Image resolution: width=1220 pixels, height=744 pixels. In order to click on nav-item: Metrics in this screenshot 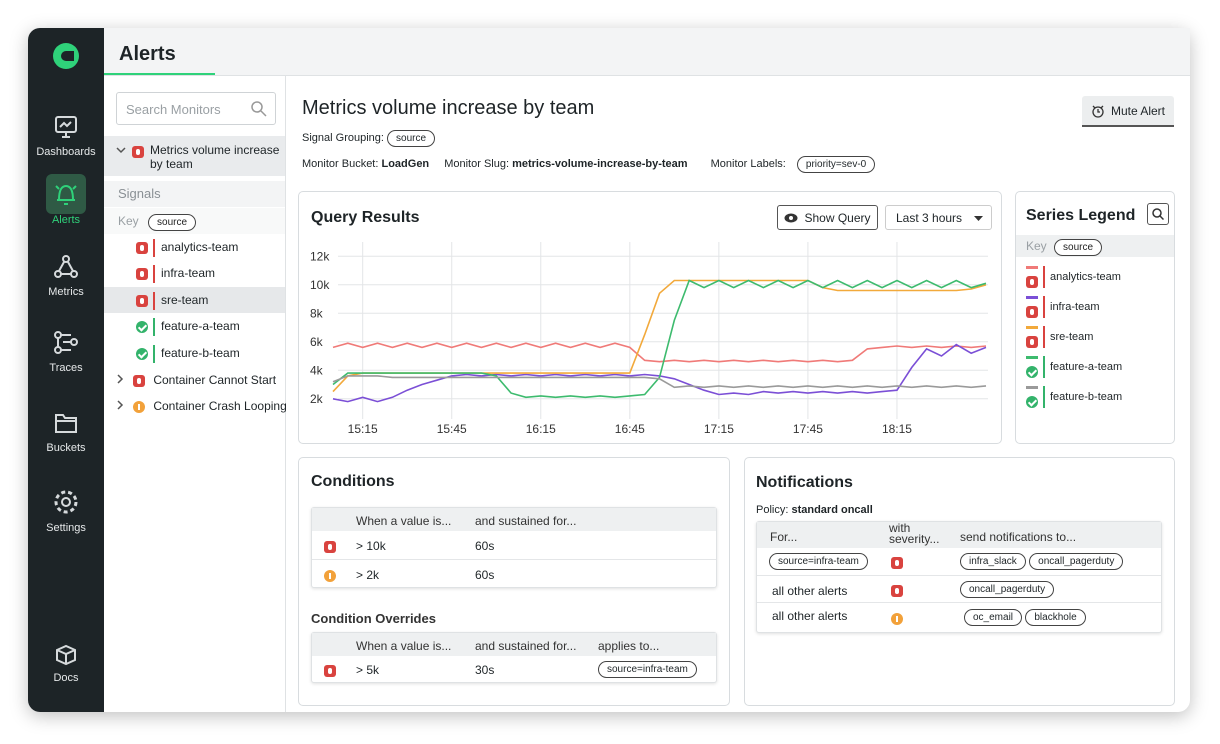, I will do `click(66, 276)`.